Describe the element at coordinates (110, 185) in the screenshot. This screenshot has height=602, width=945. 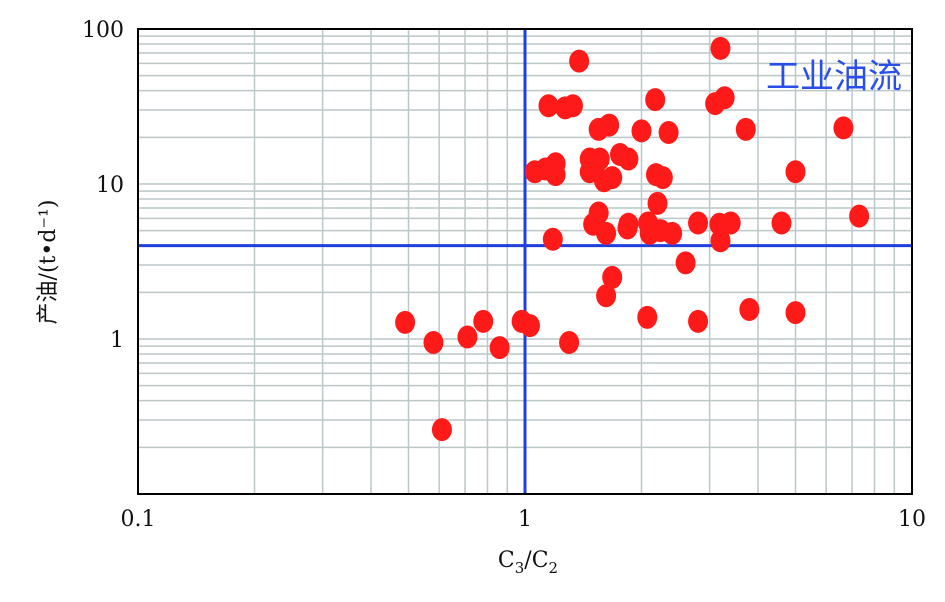
I see `y-tick-label: 10` at that location.